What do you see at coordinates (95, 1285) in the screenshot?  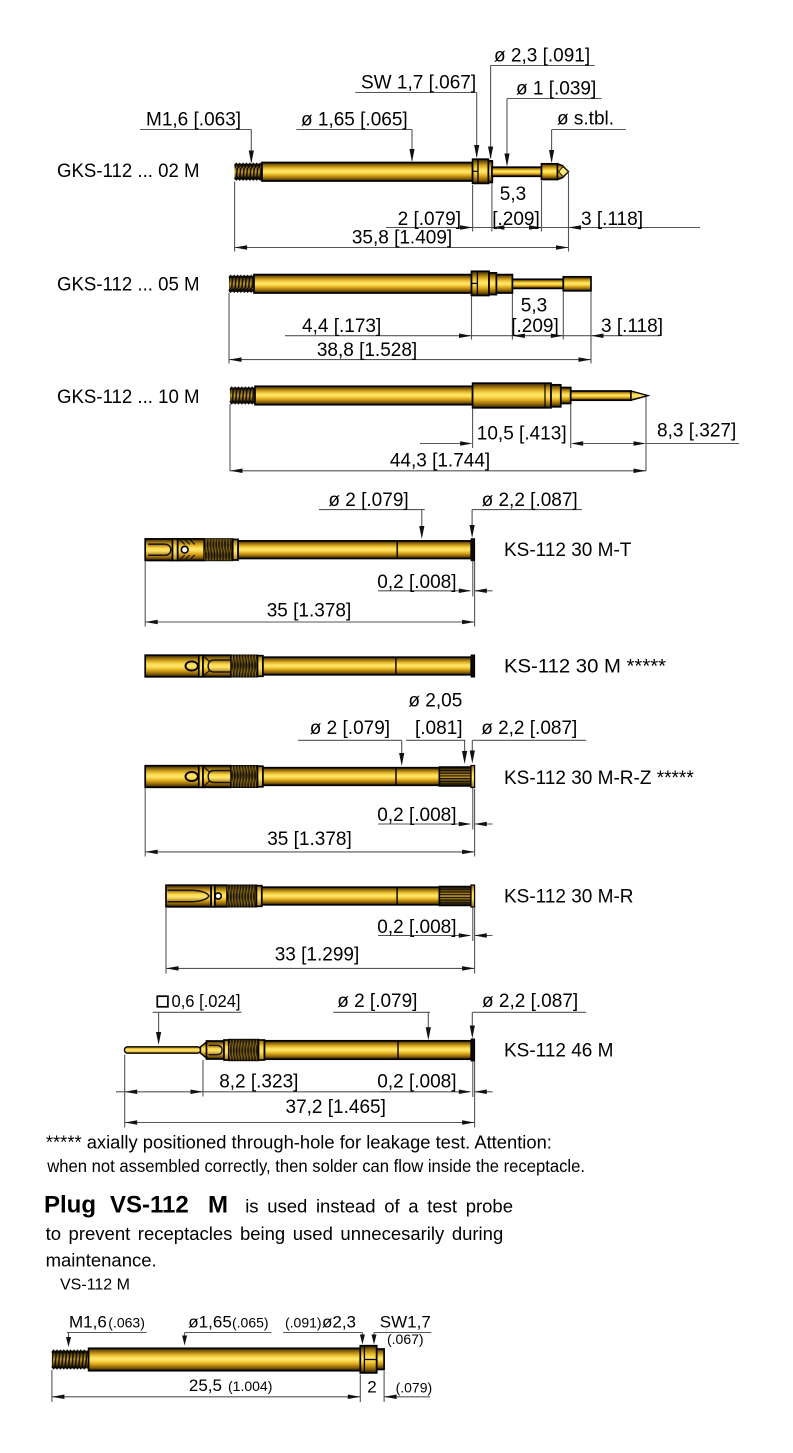 I see `svg-text: VS-112 M` at bounding box center [95, 1285].